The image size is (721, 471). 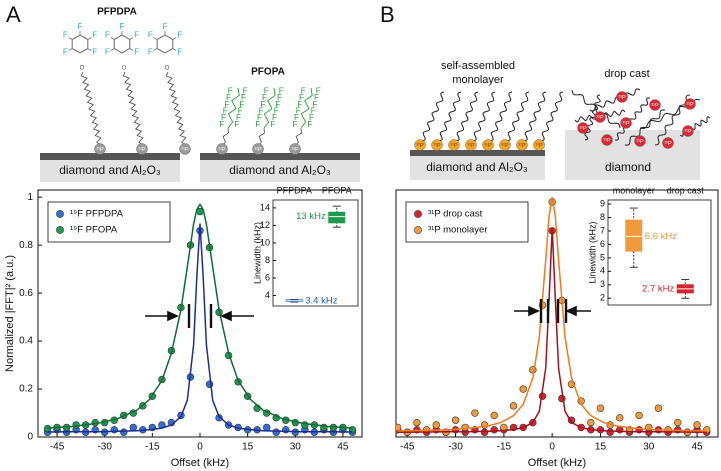 I want to click on category-label: monolayer, so click(x=634, y=190).